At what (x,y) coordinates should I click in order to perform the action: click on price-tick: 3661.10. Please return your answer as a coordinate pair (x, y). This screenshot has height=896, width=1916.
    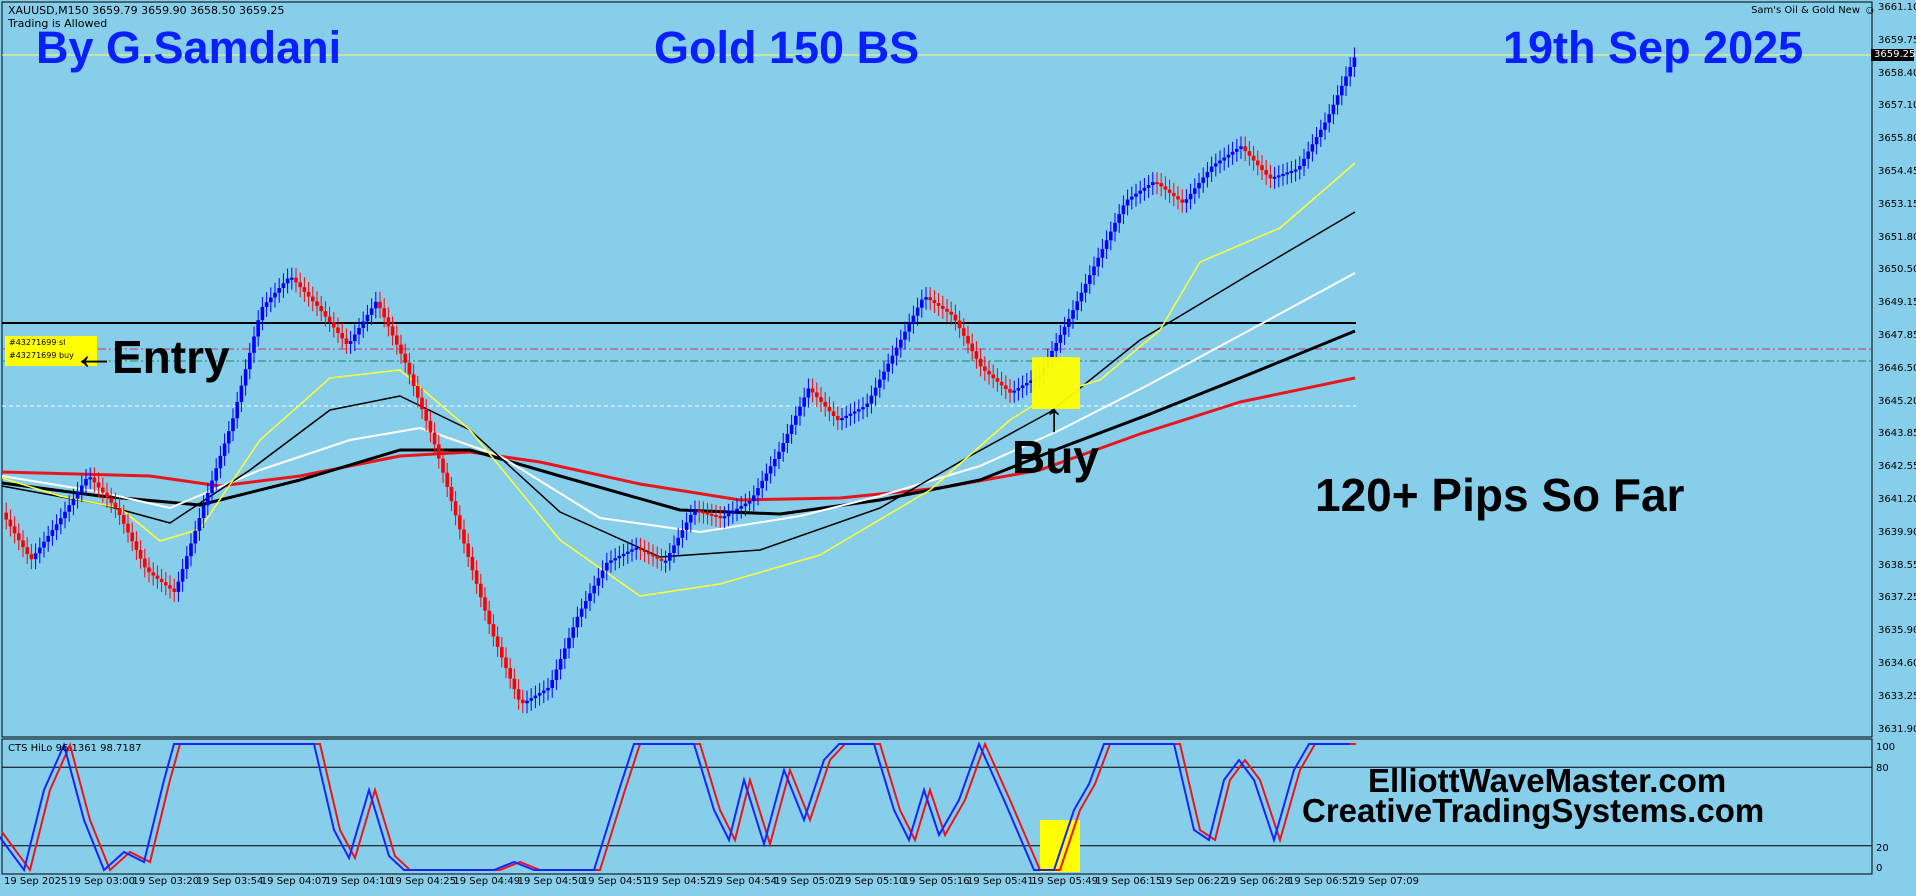
    Looking at the image, I should click on (1897, 7).